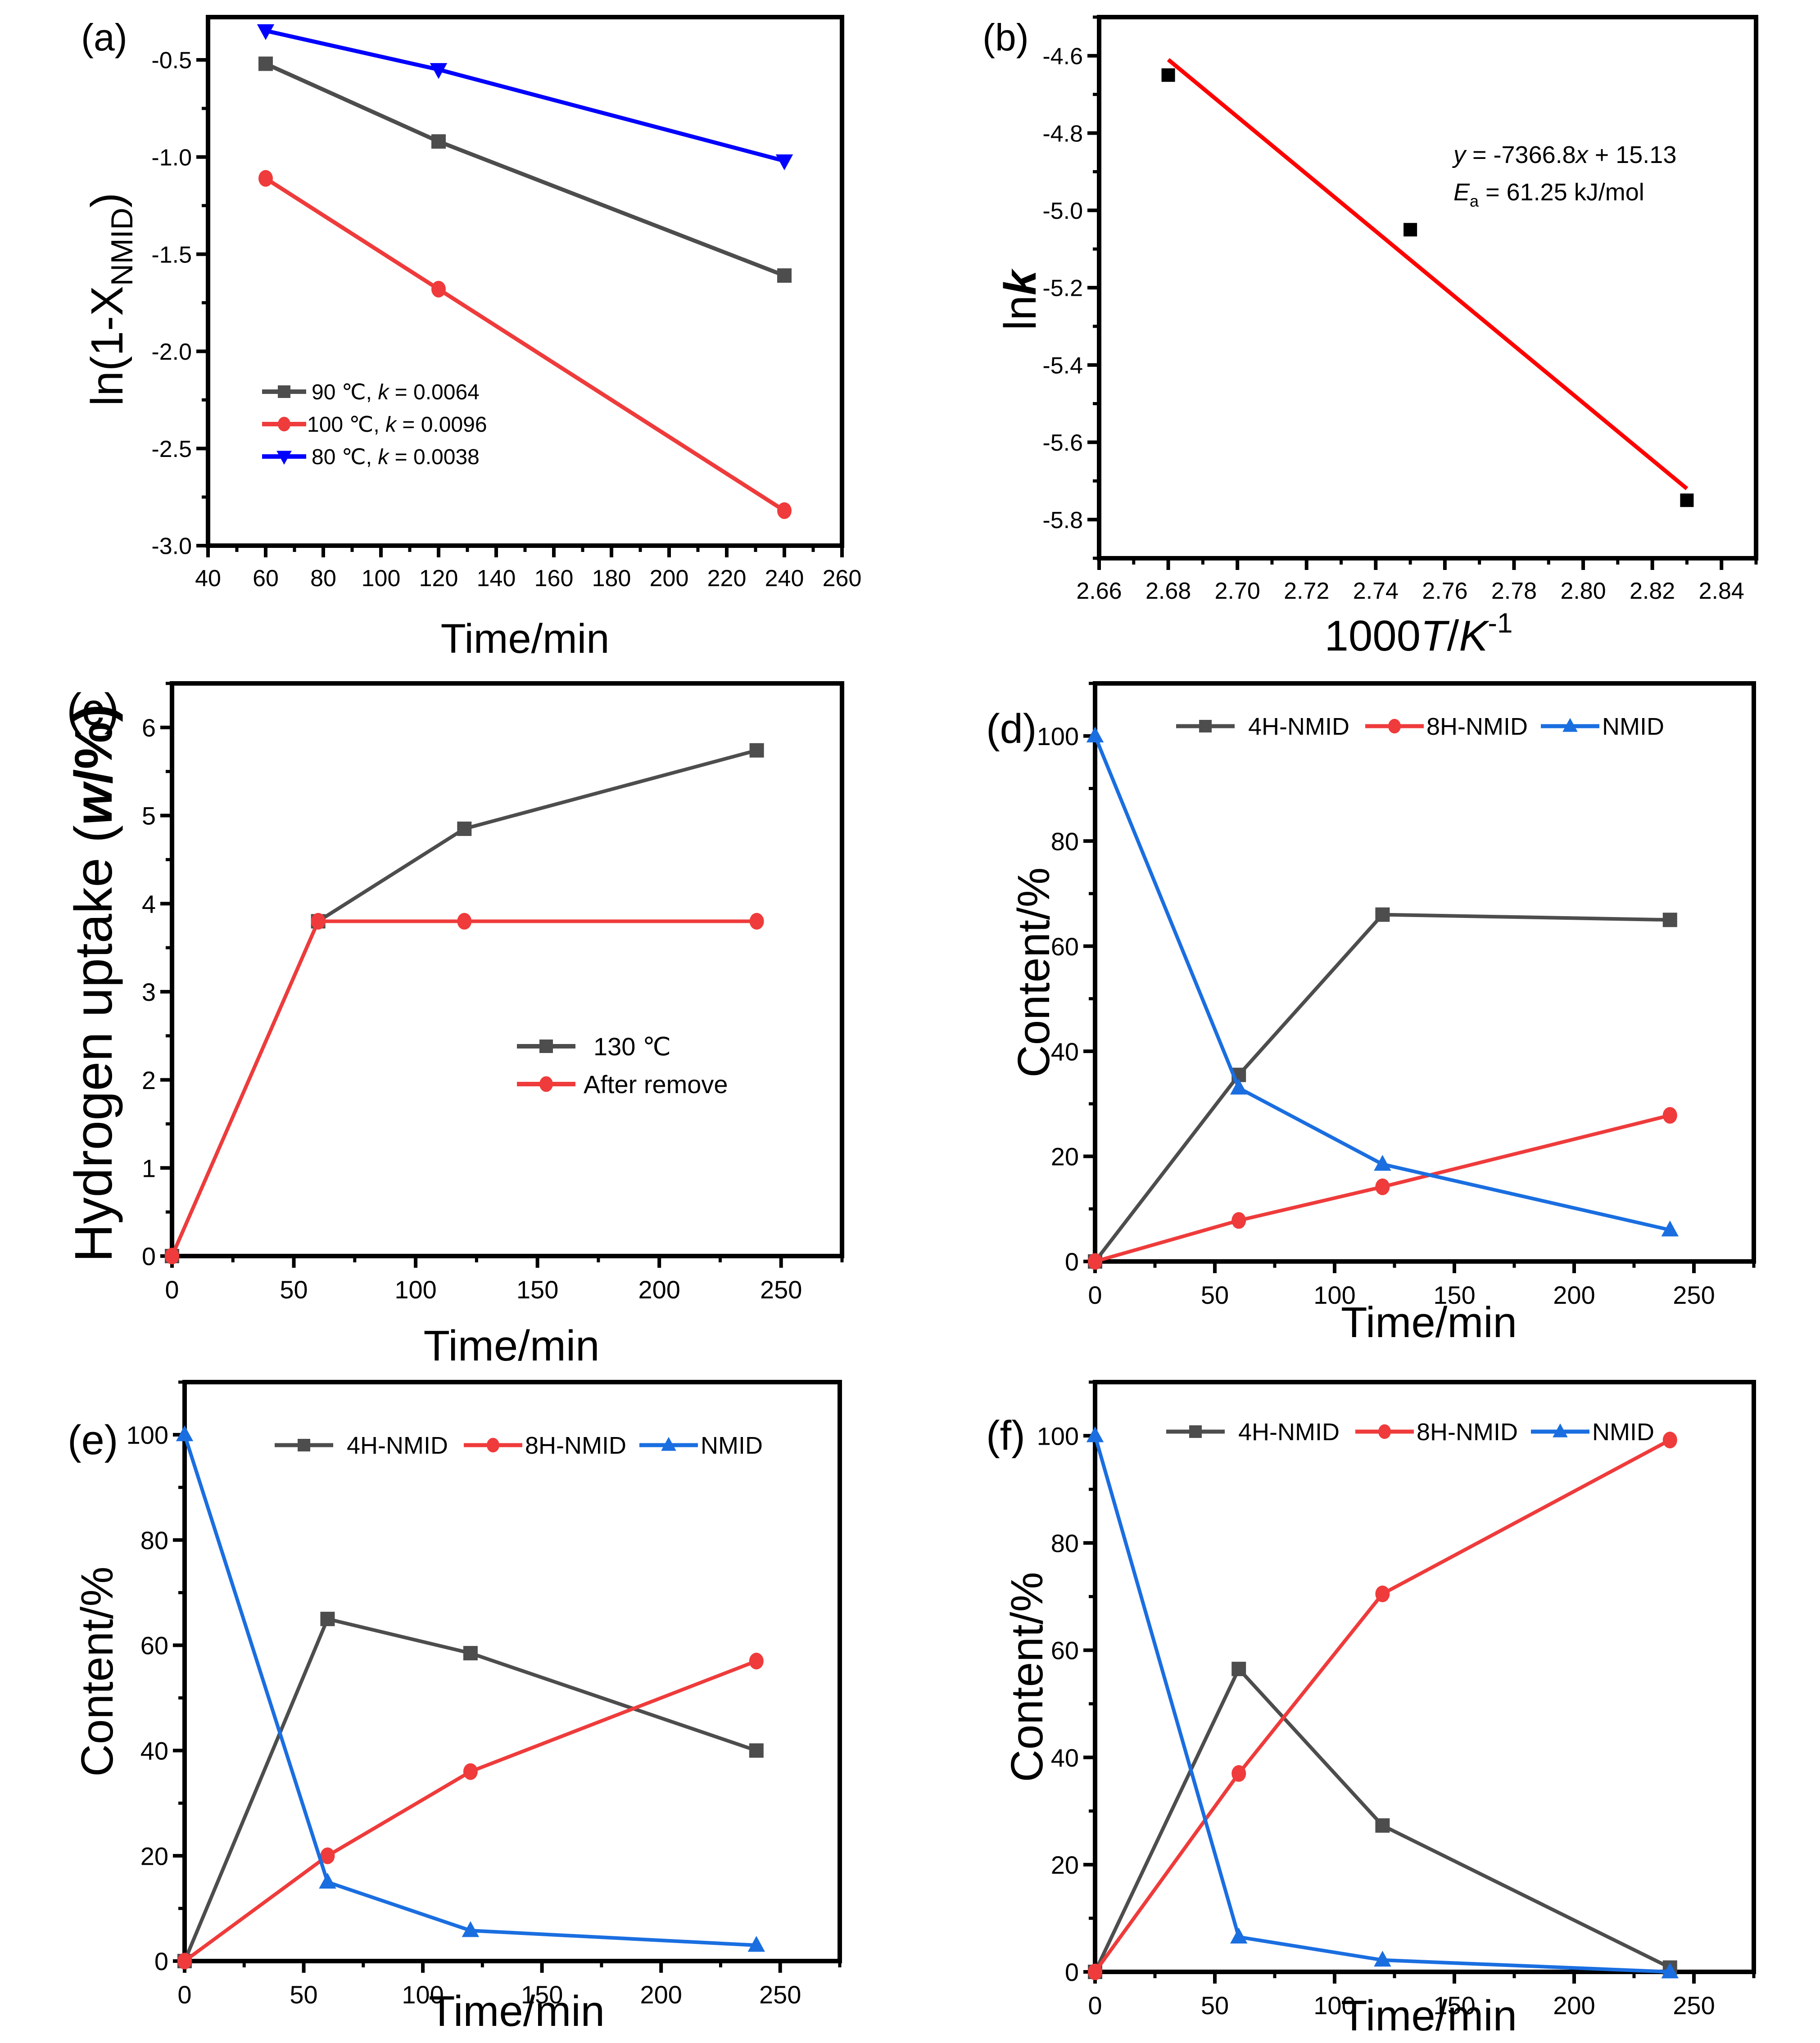 Image resolution: width=1820 pixels, height=2043 pixels. What do you see at coordinates (1436, 636) in the screenshot?
I see `text-span: T` at bounding box center [1436, 636].